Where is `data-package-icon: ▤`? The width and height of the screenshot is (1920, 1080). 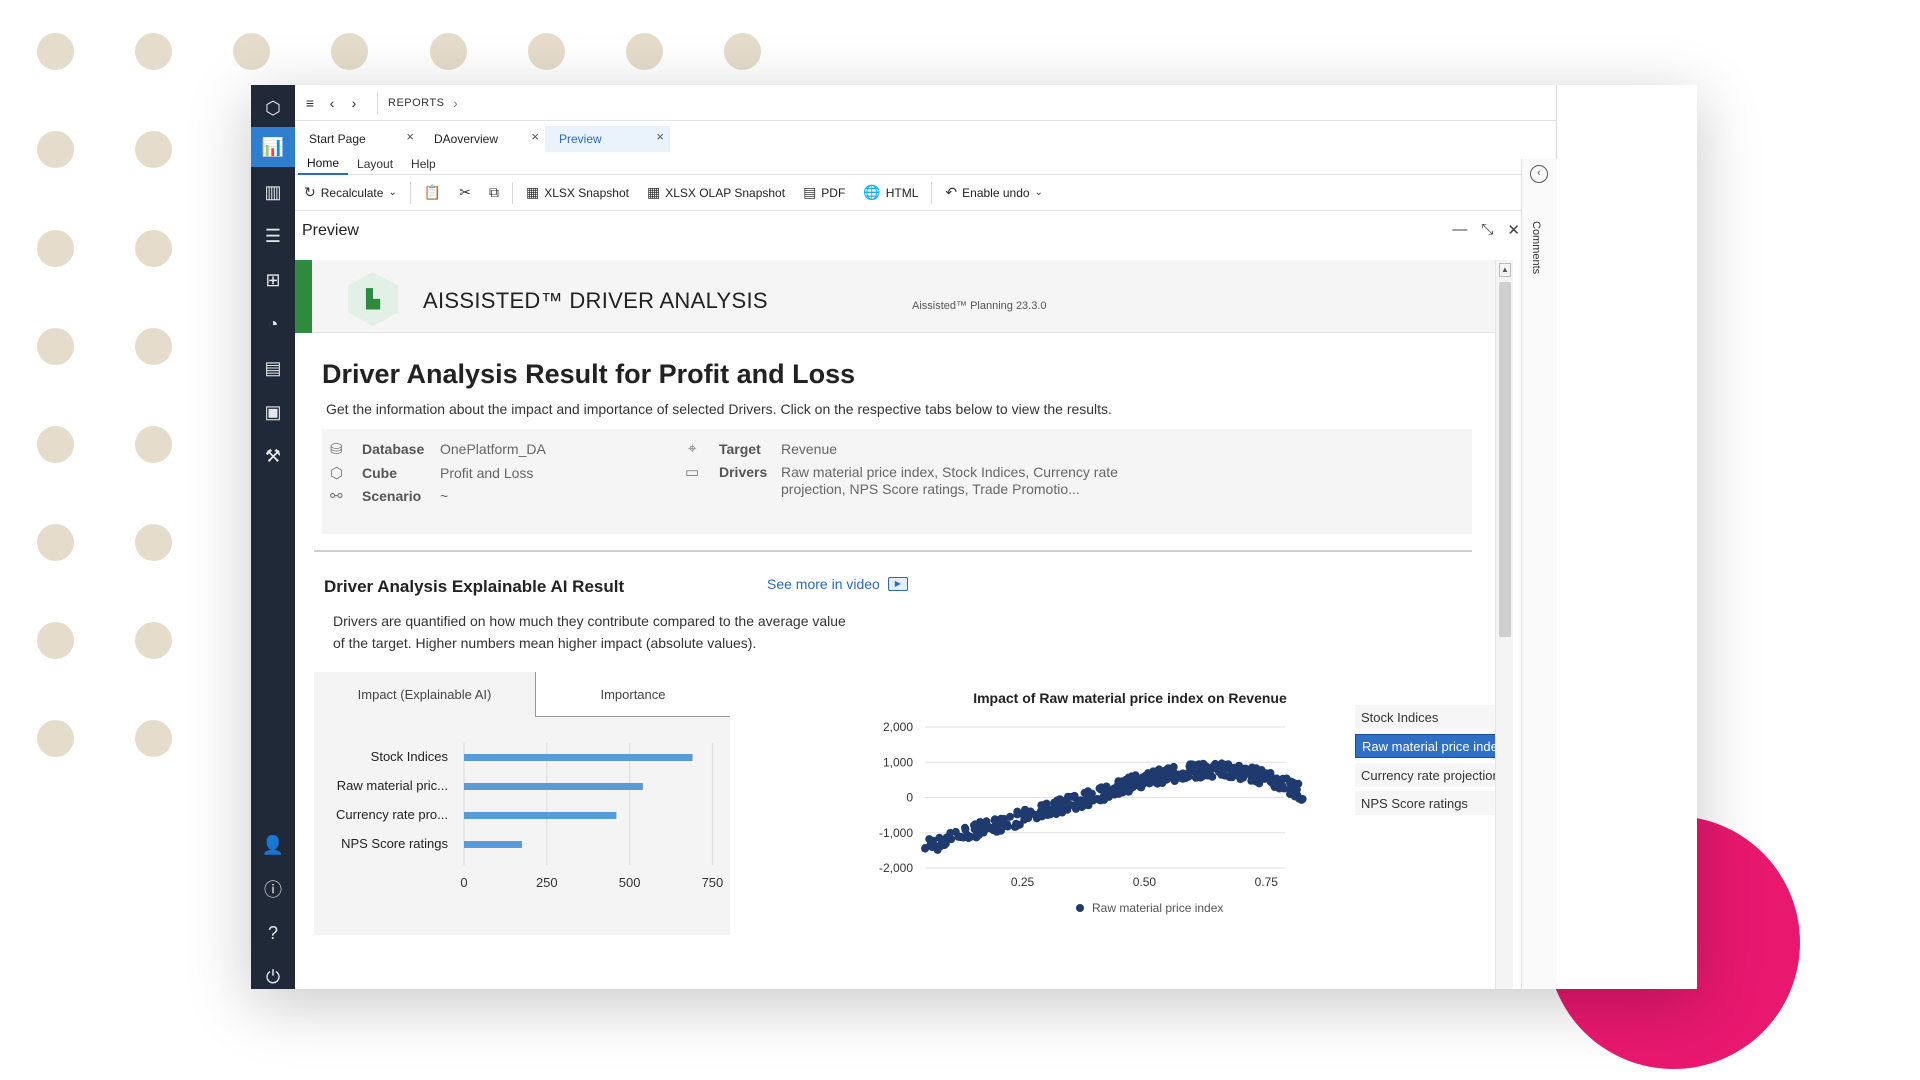
data-package-icon: ▤ is located at coordinates (273, 367).